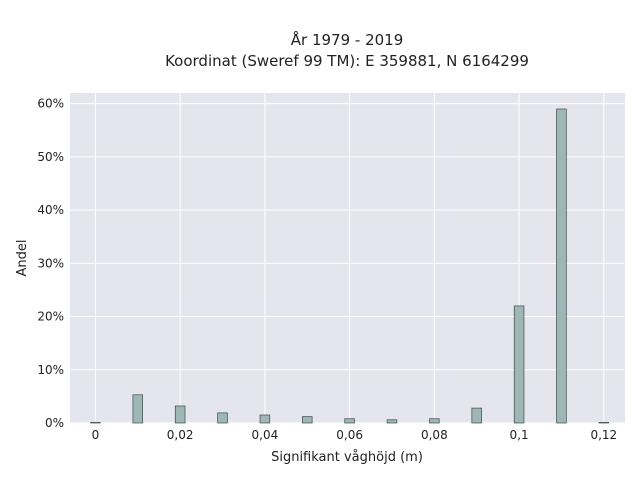 The width and height of the screenshot is (640, 480). What do you see at coordinates (54, 423) in the screenshot?
I see `y-tick-label: 0%` at bounding box center [54, 423].